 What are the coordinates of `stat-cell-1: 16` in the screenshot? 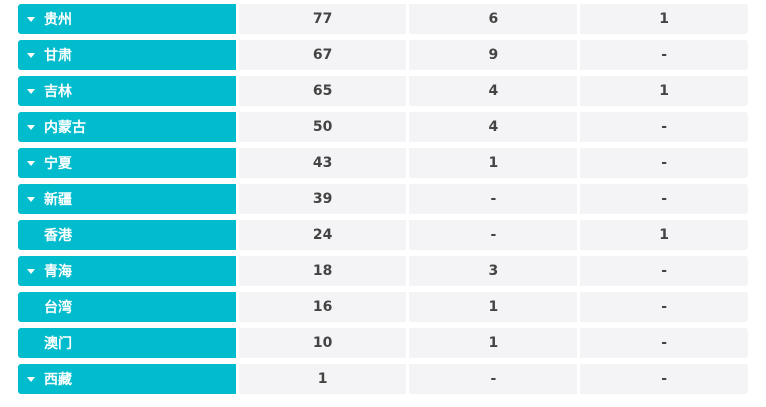 It's located at (322, 307).